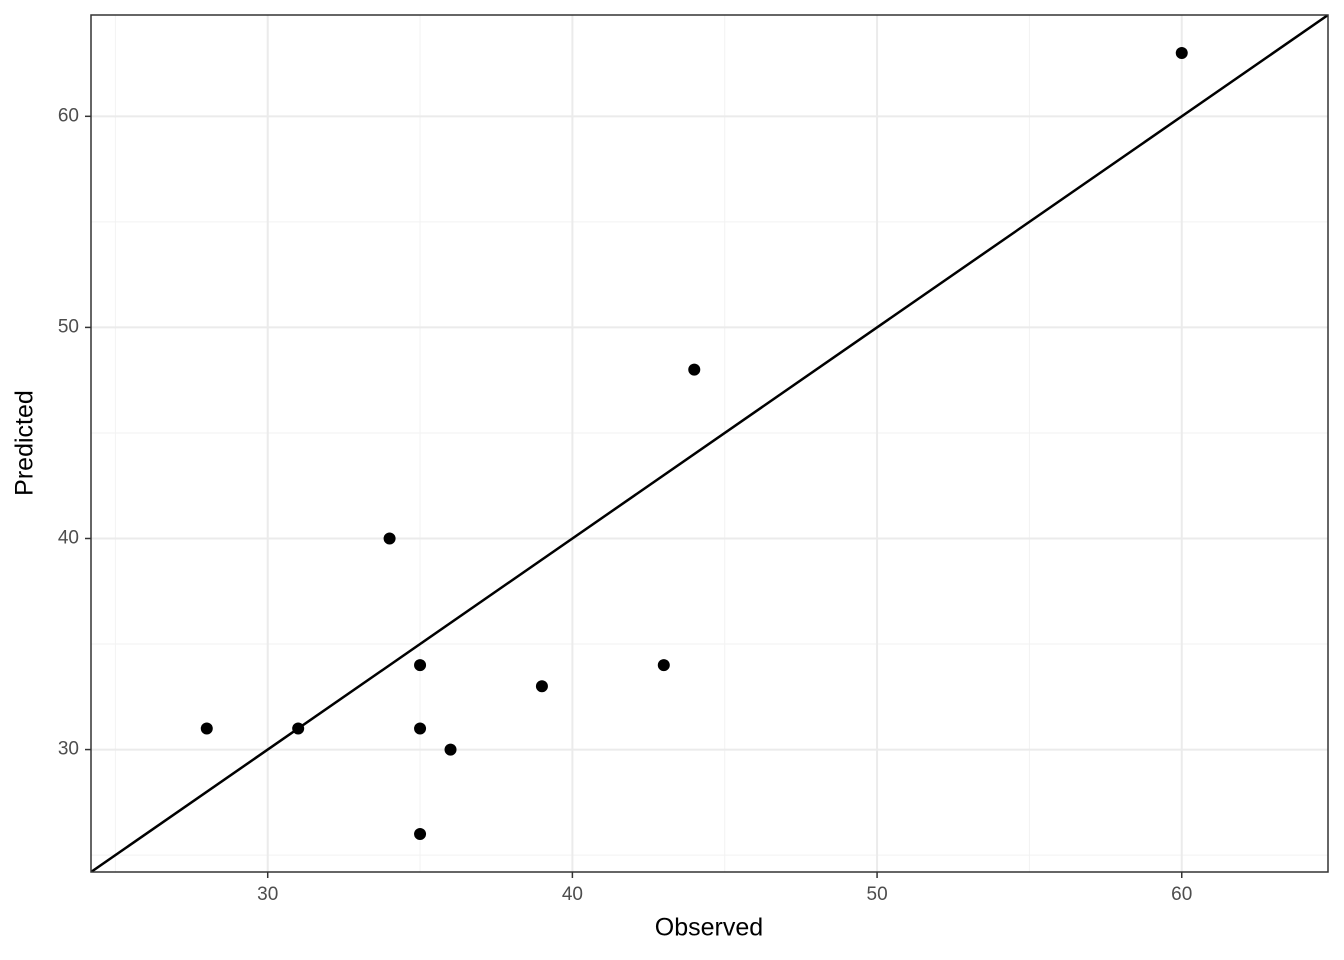 The image size is (1344, 960). What do you see at coordinates (68, 115) in the screenshot?
I see `y-tick-label: 60` at bounding box center [68, 115].